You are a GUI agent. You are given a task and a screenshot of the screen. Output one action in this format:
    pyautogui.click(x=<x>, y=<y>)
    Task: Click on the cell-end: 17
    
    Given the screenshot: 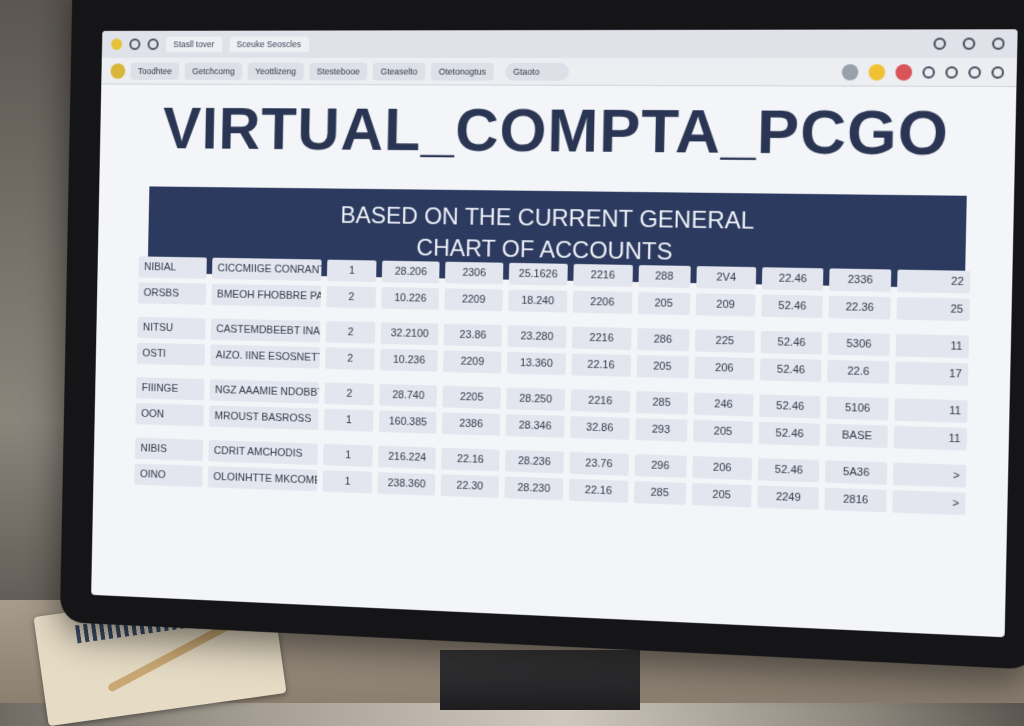 What is the action you would take?
    pyautogui.click(x=931, y=373)
    